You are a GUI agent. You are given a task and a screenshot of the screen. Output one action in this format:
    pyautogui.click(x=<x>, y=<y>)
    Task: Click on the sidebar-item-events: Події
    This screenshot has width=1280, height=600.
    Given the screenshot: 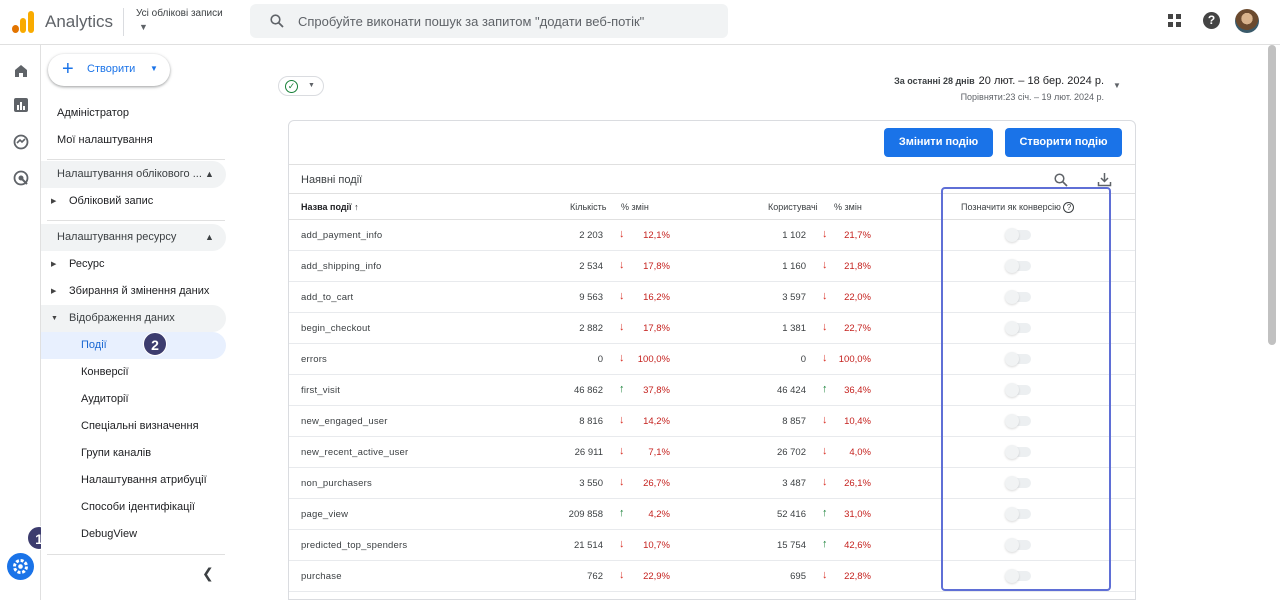 What is the action you would take?
    pyautogui.click(x=133, y=345)
    